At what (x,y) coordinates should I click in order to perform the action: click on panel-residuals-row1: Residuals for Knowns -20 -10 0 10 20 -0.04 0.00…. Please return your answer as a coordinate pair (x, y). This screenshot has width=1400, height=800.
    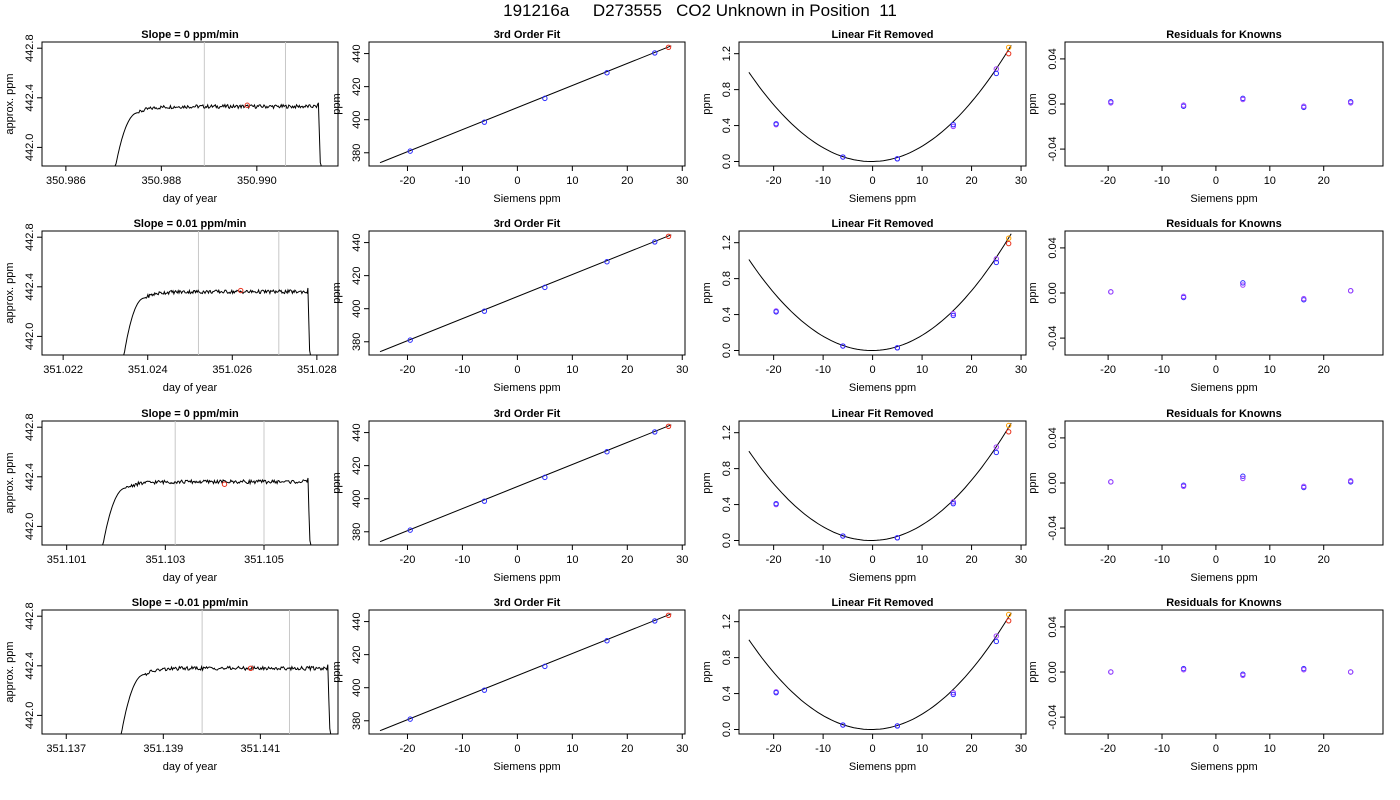
    Looking at the image, I should click on (1205, 117).